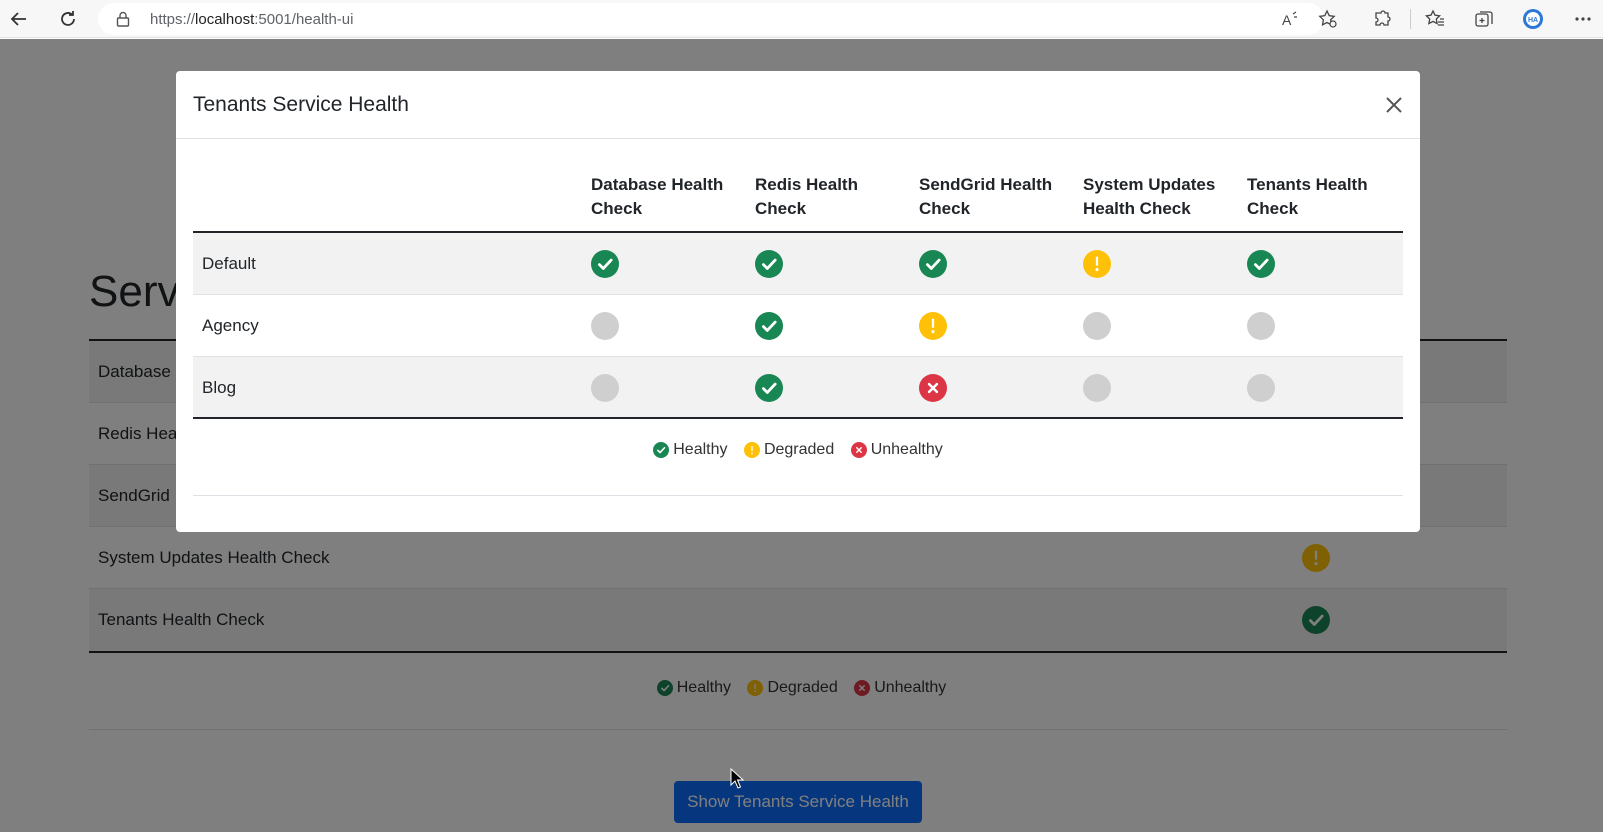 The height and width of the screenshot is (832, 1603). I want to click on unhealthy-icon, so click(858, 450).